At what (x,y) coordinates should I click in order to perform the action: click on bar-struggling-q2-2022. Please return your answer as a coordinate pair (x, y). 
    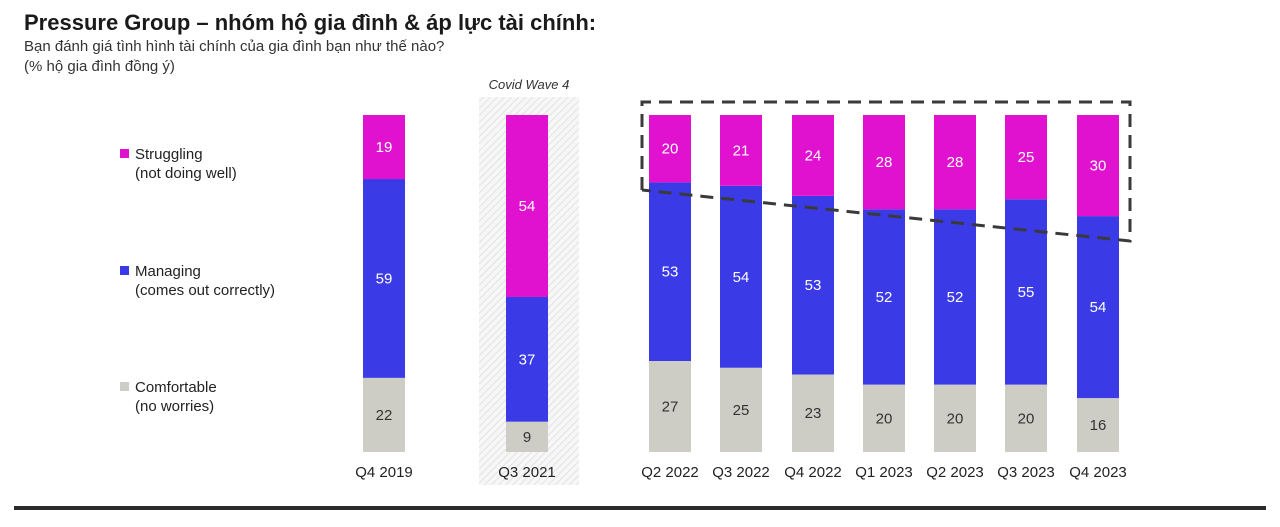
    Looking at the image, I should click on (670, 149).